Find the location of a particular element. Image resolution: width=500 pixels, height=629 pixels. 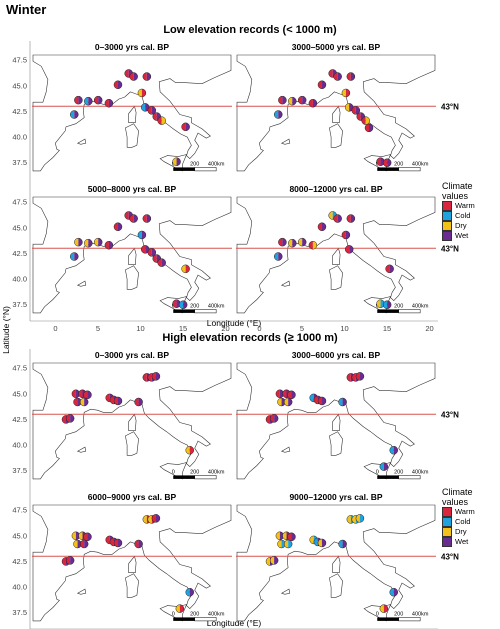

scale-label: 0 is located at coordinates (377, 164).